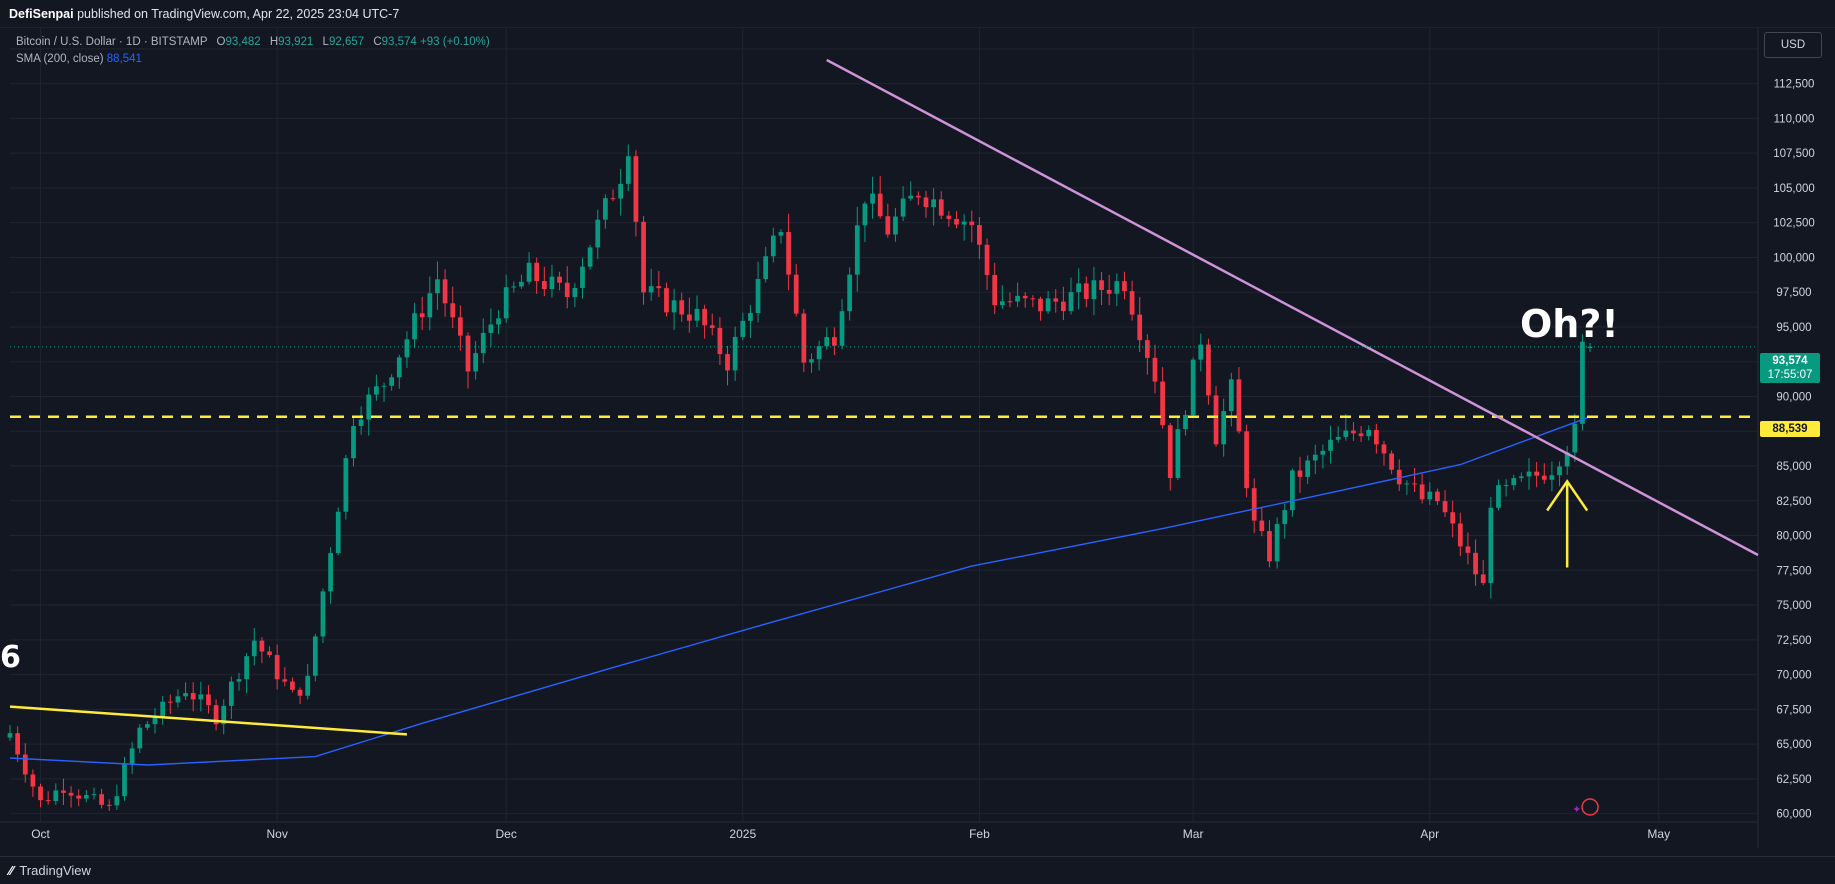  What do you see at coordinates (1793, 502) in the screenshot?
I see `y-tick-label: 82,500` at bounding box center [1793, 502].